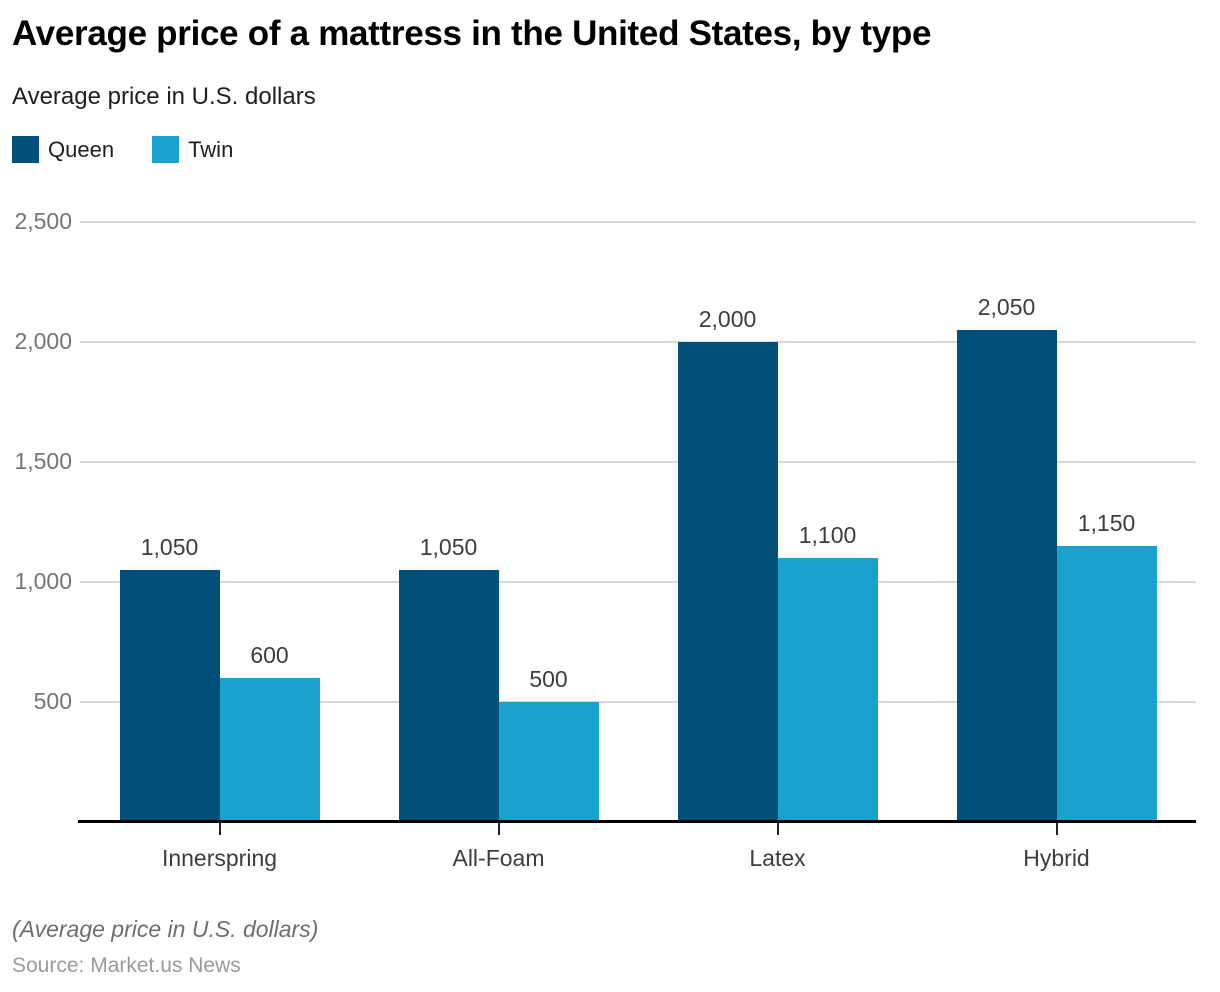  I want to click on legend: Queen Twin, so click(122, 149).